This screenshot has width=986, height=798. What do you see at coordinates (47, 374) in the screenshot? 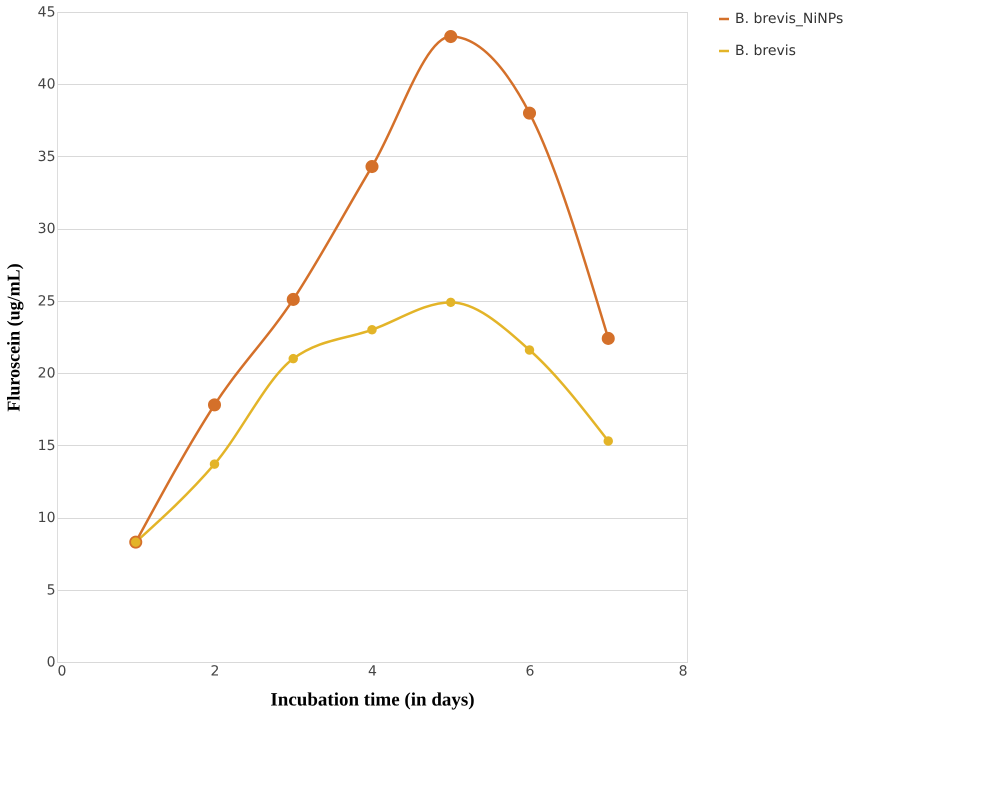
I see `y-tick-label: 20` at bounding box center [47, 374].